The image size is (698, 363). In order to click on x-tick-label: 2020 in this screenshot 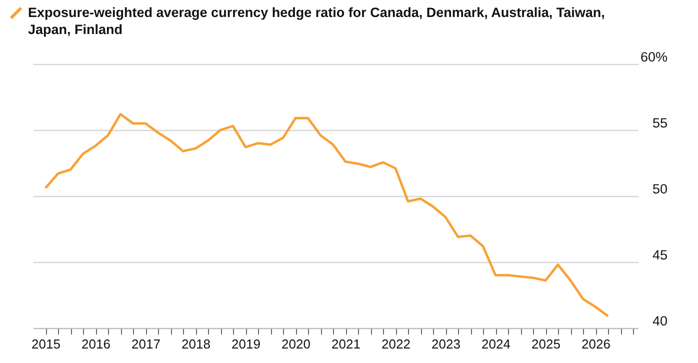, I will do `click(296, 344)`.